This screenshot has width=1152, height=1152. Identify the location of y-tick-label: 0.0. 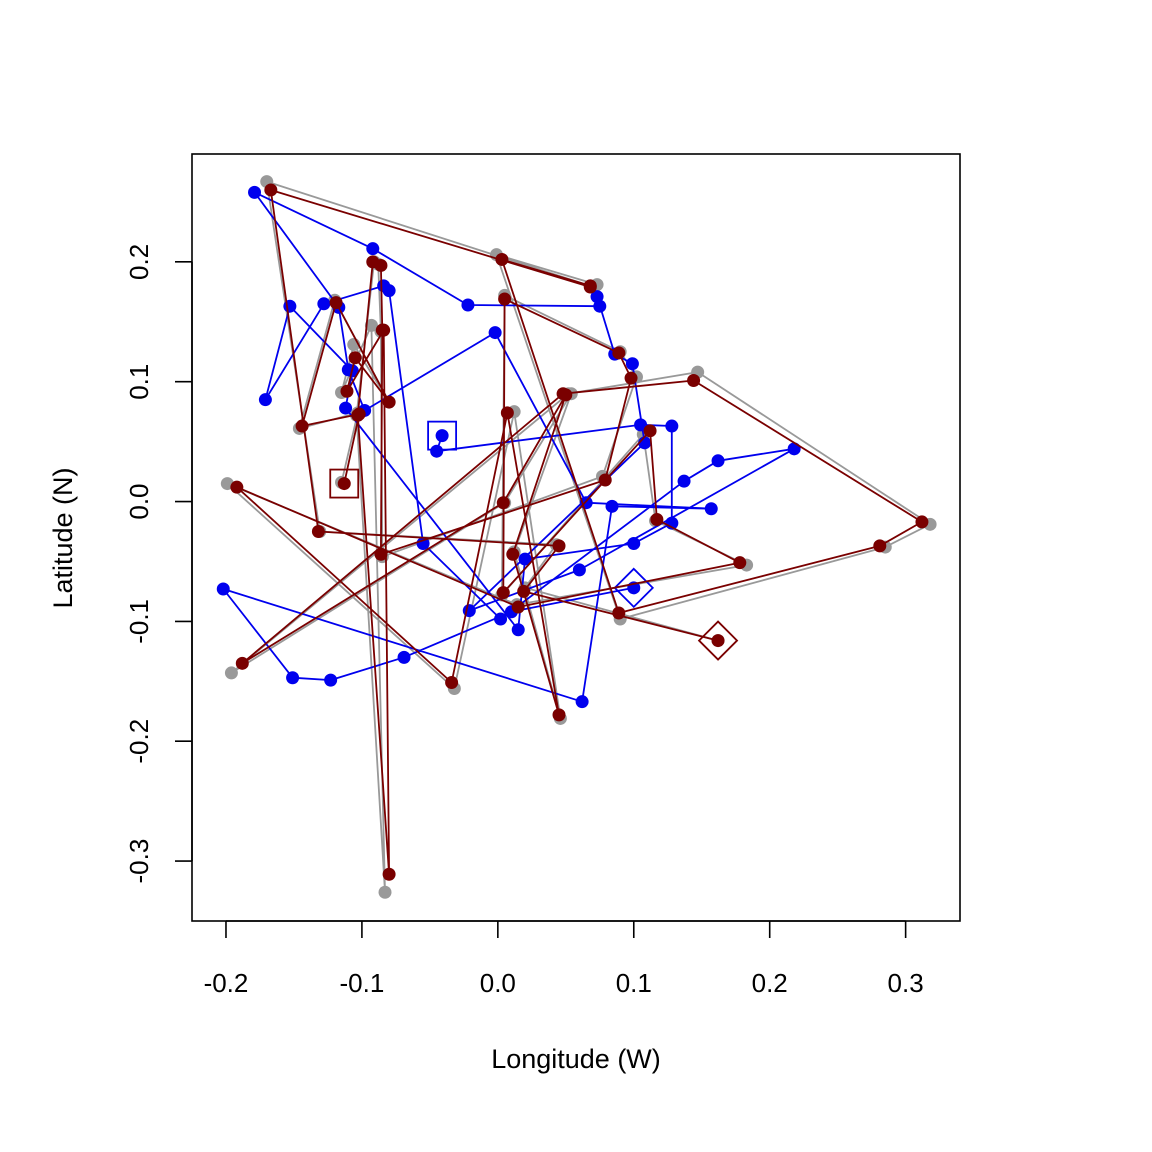
(139, 501).